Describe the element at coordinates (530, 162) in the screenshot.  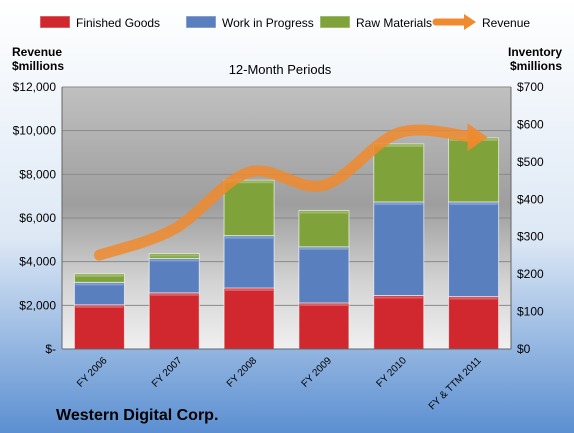
I see `right-tick-label: $500` at that location.